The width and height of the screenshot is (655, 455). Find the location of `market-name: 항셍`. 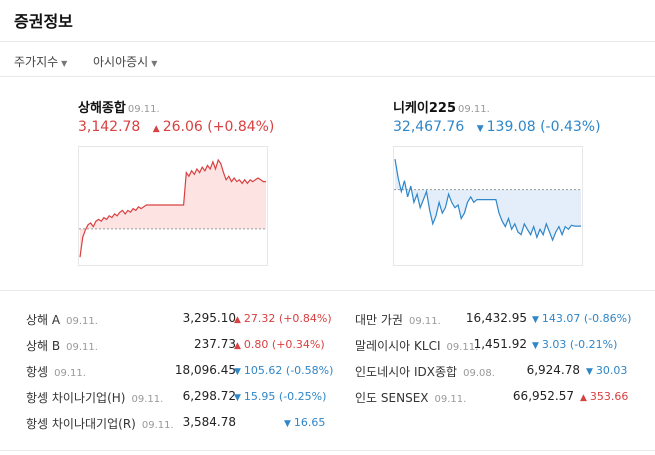

market-name: 항셍 is located at coordinates (37, 372).